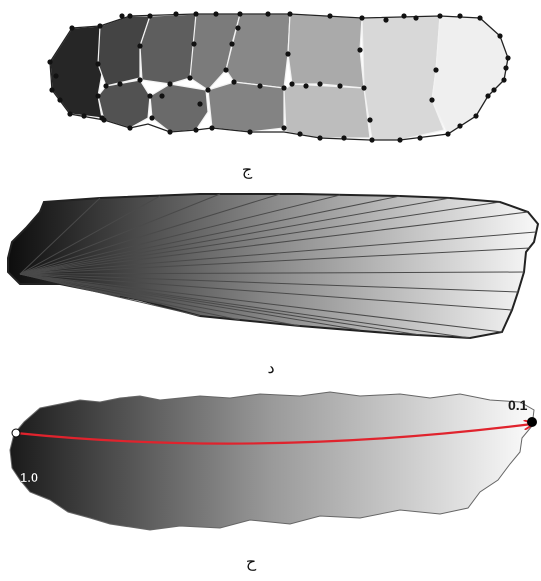 This screenshot has height=581, width=541. What do you see at coordinates (518, 405) in the screenshot?
I see `end-value-label: 0.1` at bounding box center [518, 405].